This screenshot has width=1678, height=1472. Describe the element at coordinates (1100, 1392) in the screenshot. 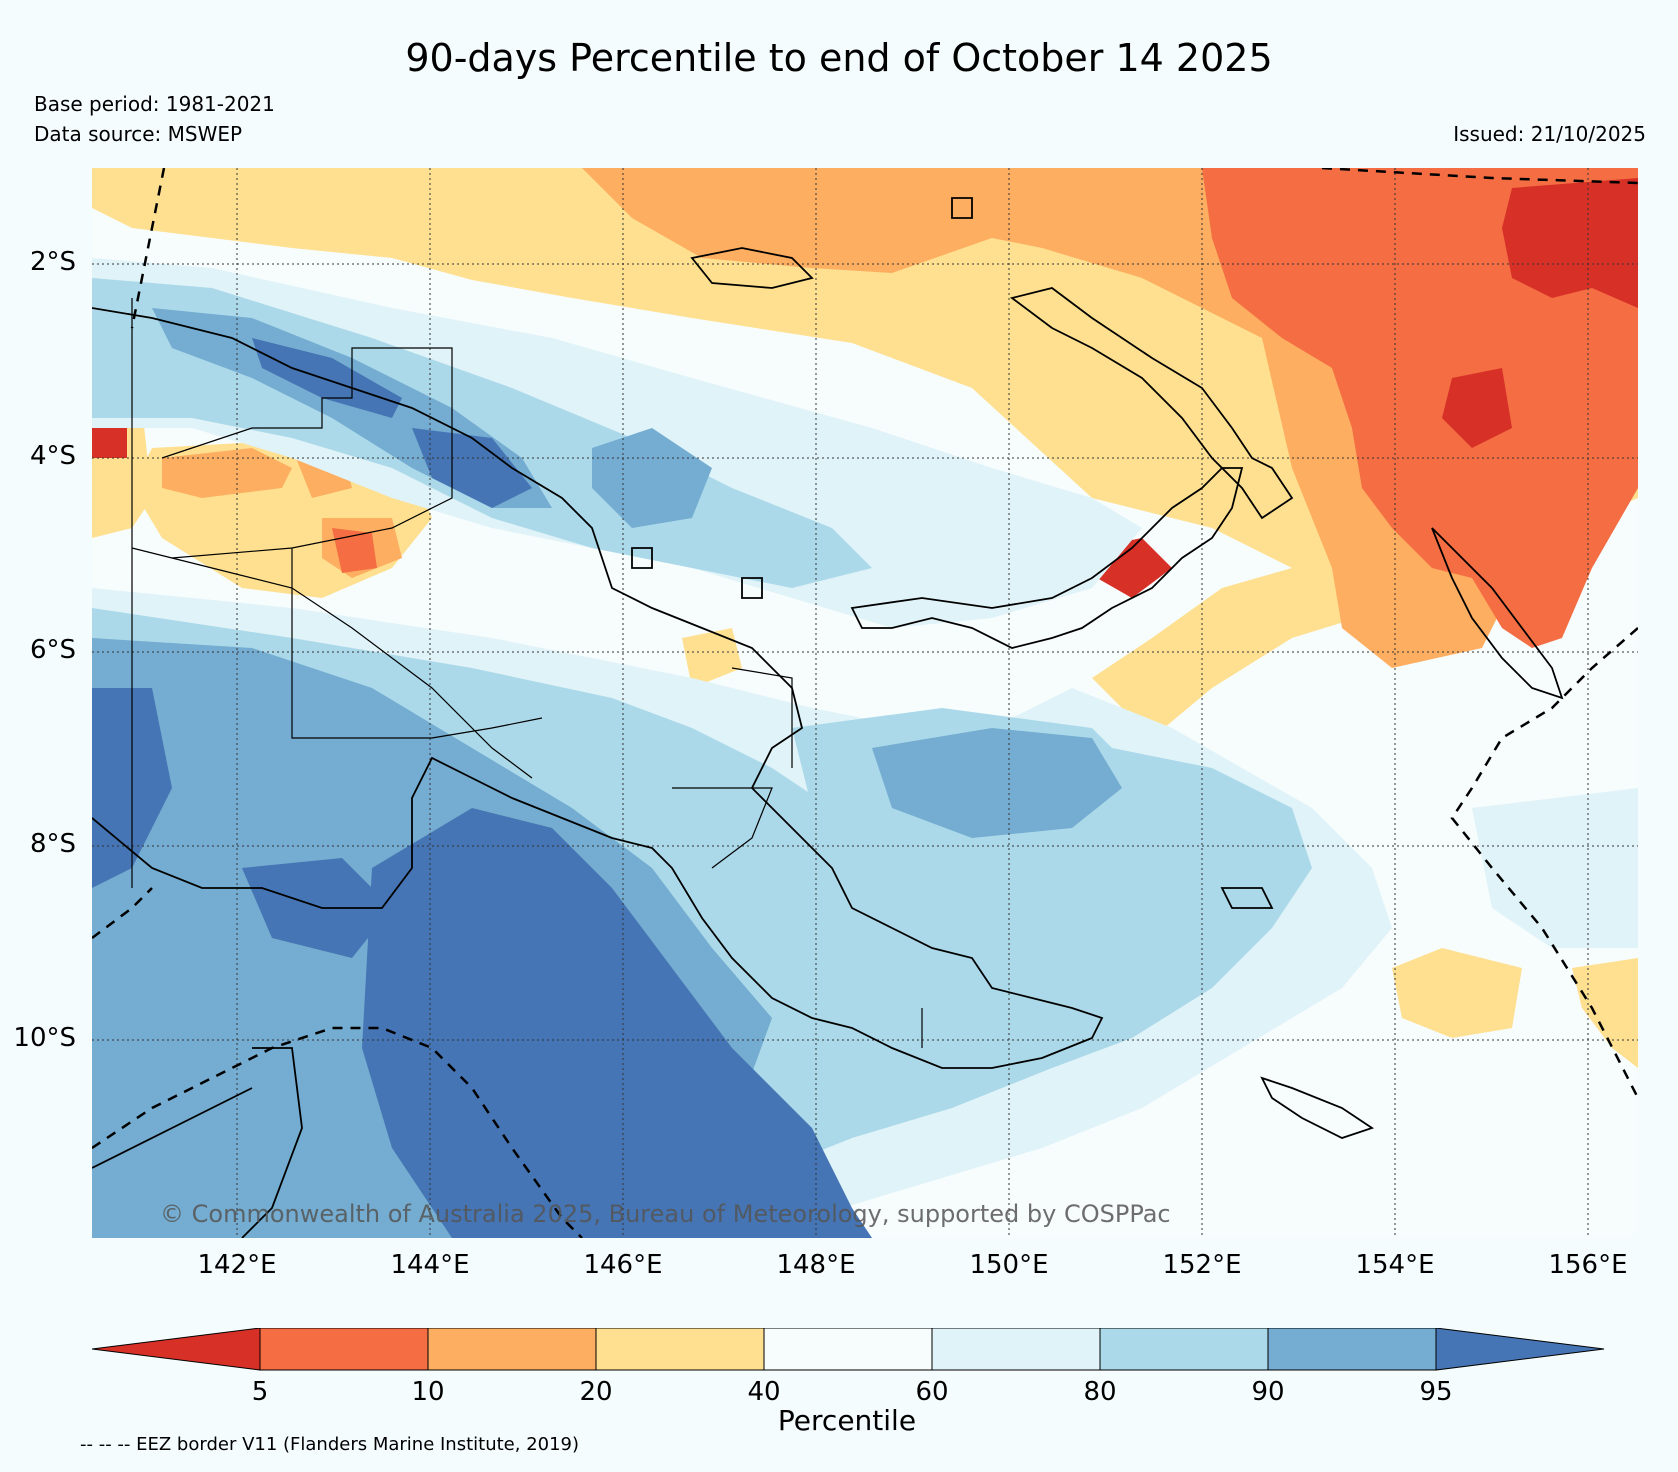

I see `colorbar-tick-80: 80` at that location.